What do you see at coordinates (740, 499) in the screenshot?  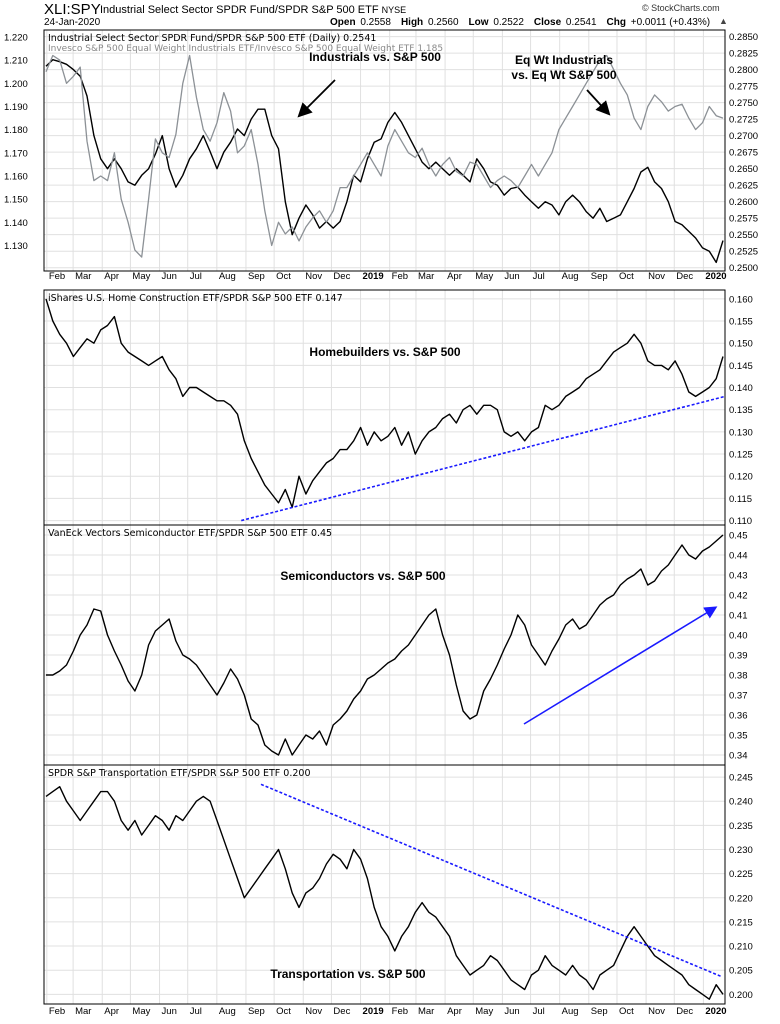 I see `y-tick-label: 0.115` at bounding box center [740, 499].